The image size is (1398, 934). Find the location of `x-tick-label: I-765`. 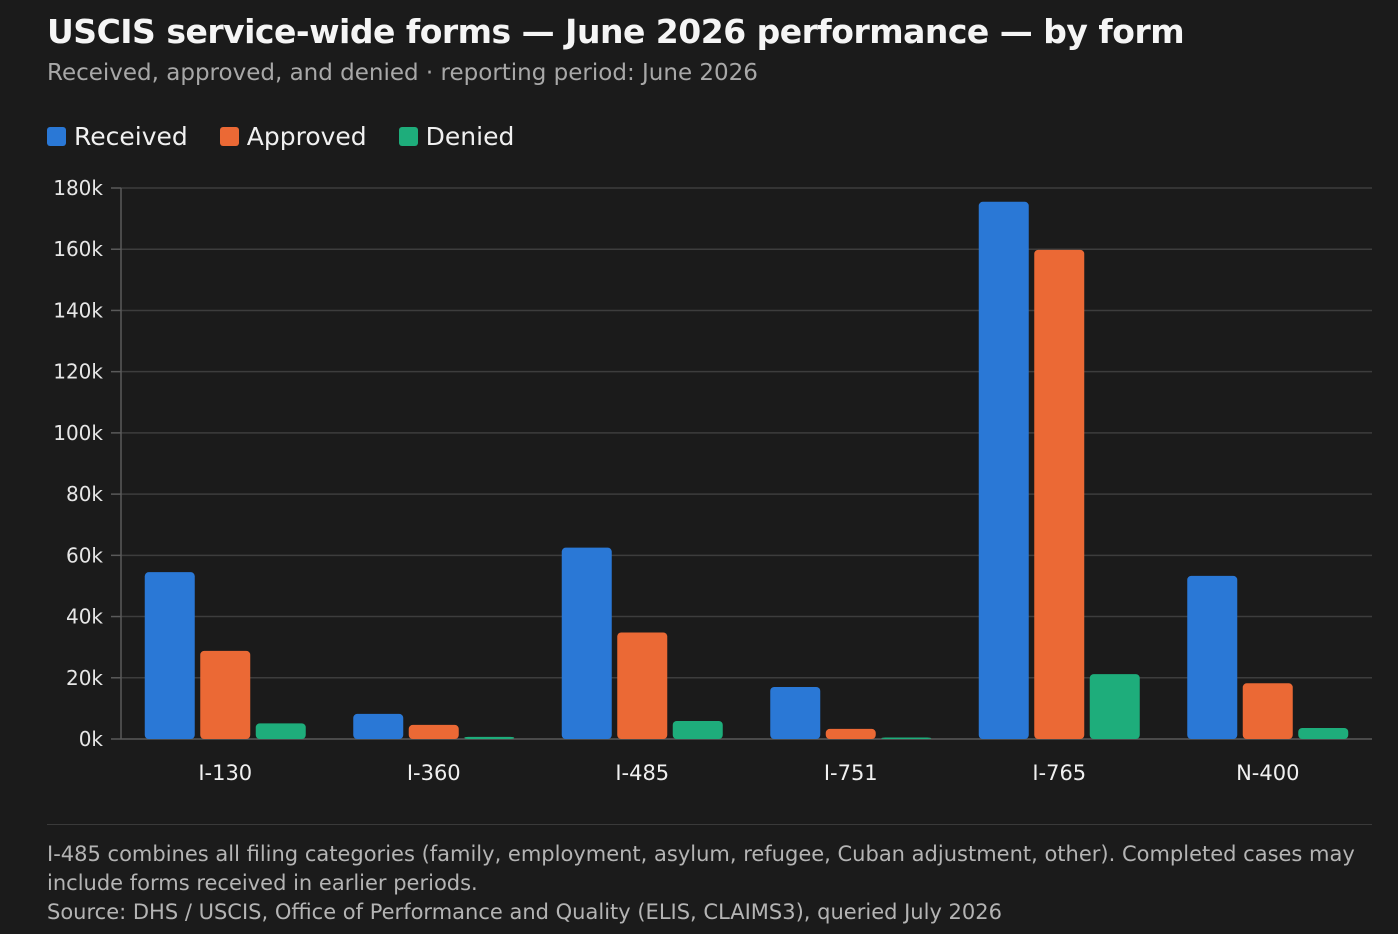

x-tick-label: I-765 is located at coordinates (1059, 773).